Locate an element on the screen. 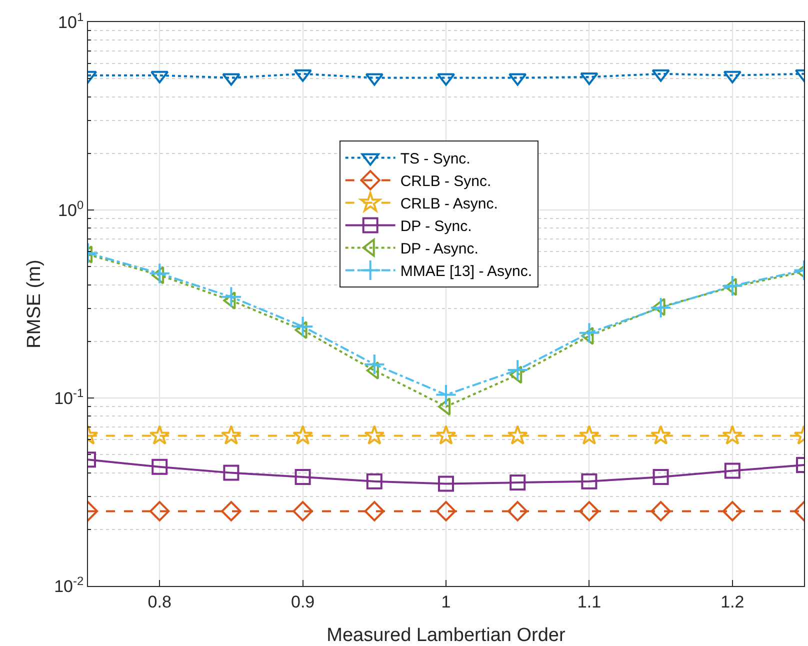 This screenshot has height=646, width=808. x-tick-label: 0.9 is located at coordinates (302, 602).